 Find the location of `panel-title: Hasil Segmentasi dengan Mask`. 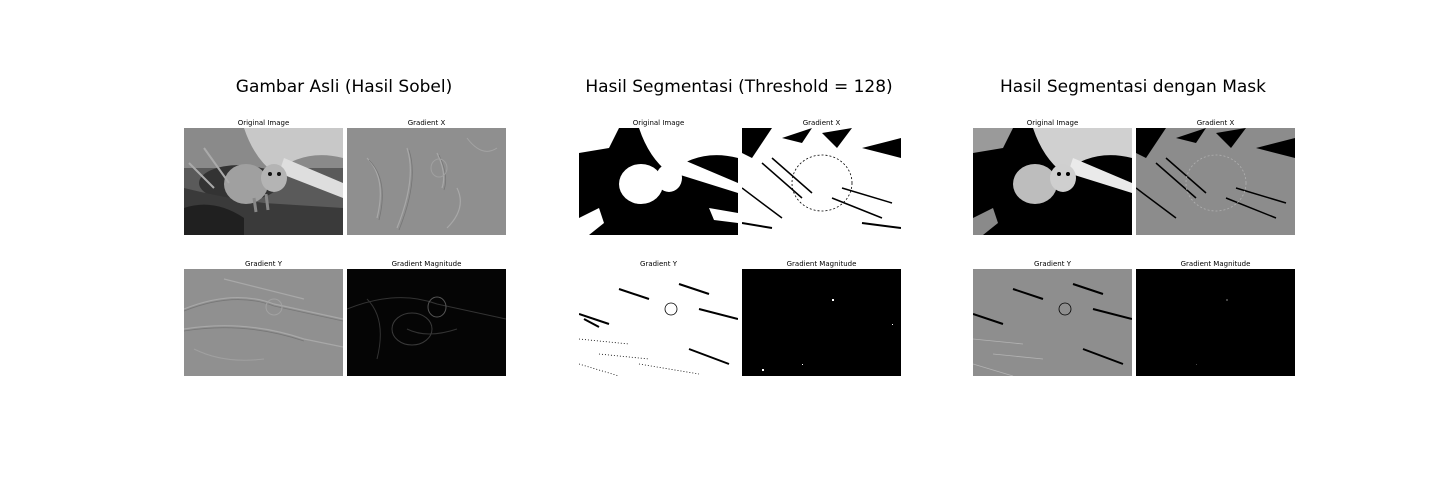

panel-title: Hasil Segmentasi dengan Mask is located at coordinates (1132, 87).